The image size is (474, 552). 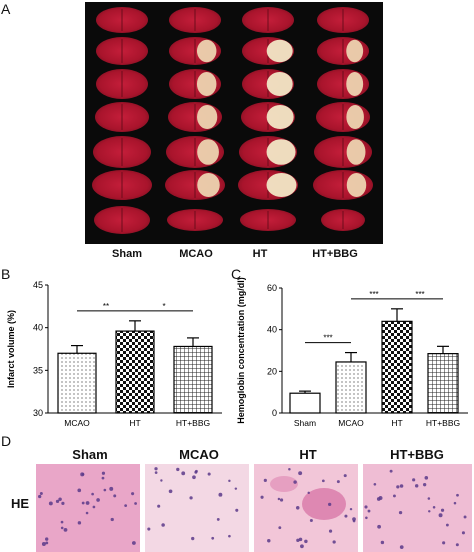 I want to click on y-tick-label: 60, so click(x=272, y=288).